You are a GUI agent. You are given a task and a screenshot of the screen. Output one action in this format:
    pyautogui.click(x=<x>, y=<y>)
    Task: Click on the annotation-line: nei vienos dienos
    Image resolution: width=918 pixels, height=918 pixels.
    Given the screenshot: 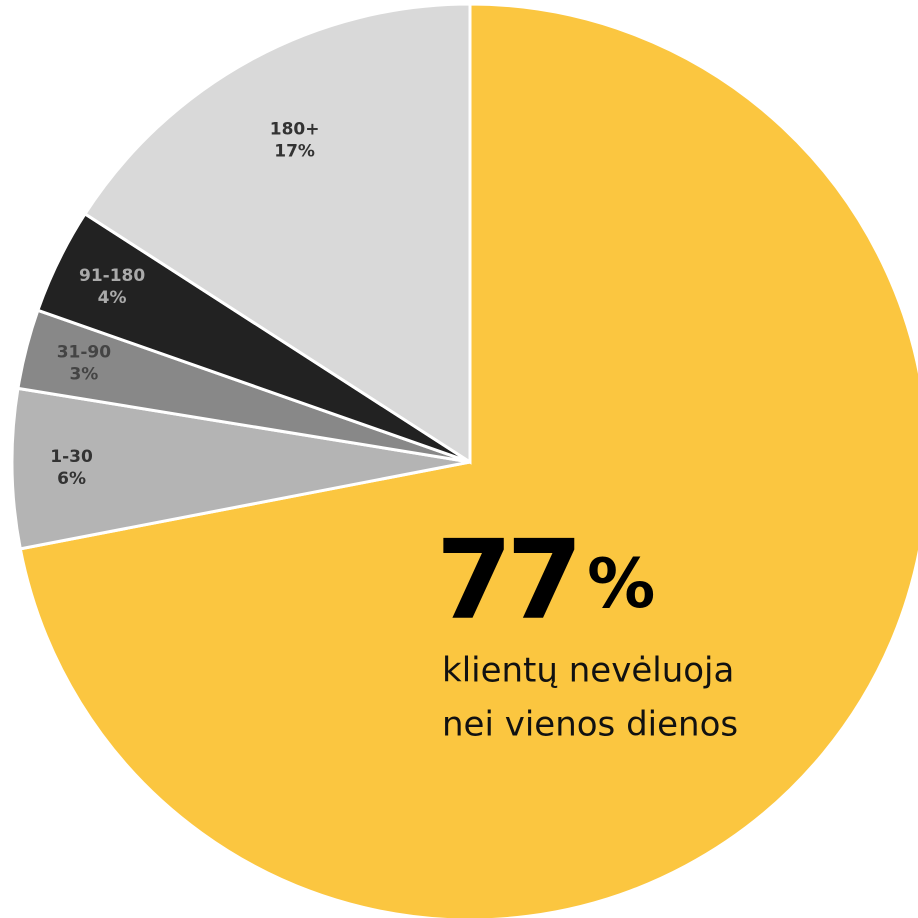 What is the action you would take?
    pyautogui.click(x=590, y=725)
    